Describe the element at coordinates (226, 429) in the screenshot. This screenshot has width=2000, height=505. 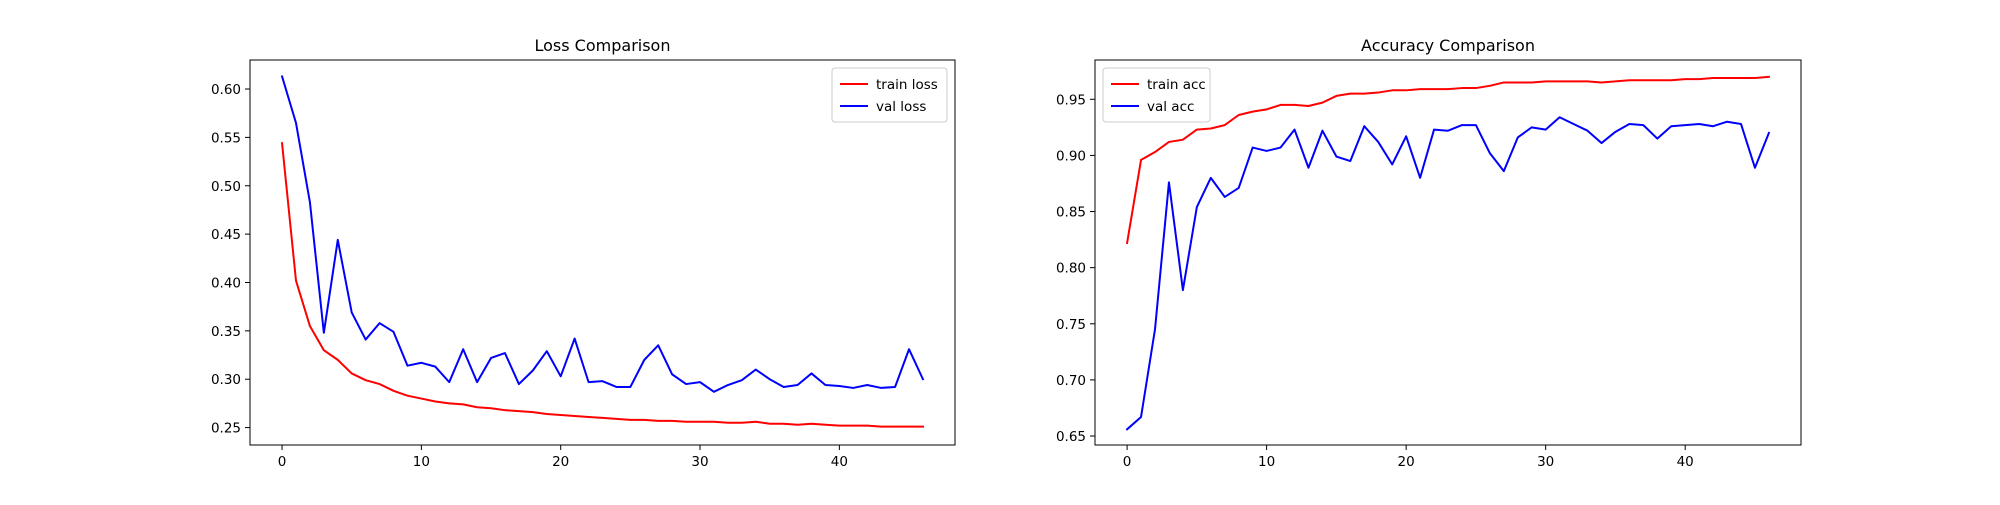
I see `chart-1-y-tick-label: 0.25` at that location.